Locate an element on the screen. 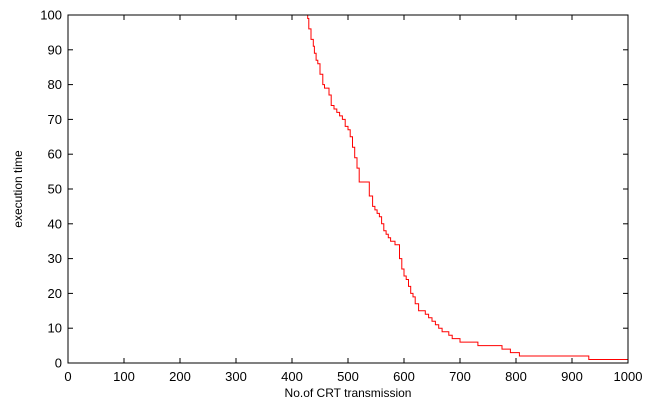 Image resolution: width=647 pixels, height=401 pixels. y-tick-label: 60 is located at coordinates (55, 154).